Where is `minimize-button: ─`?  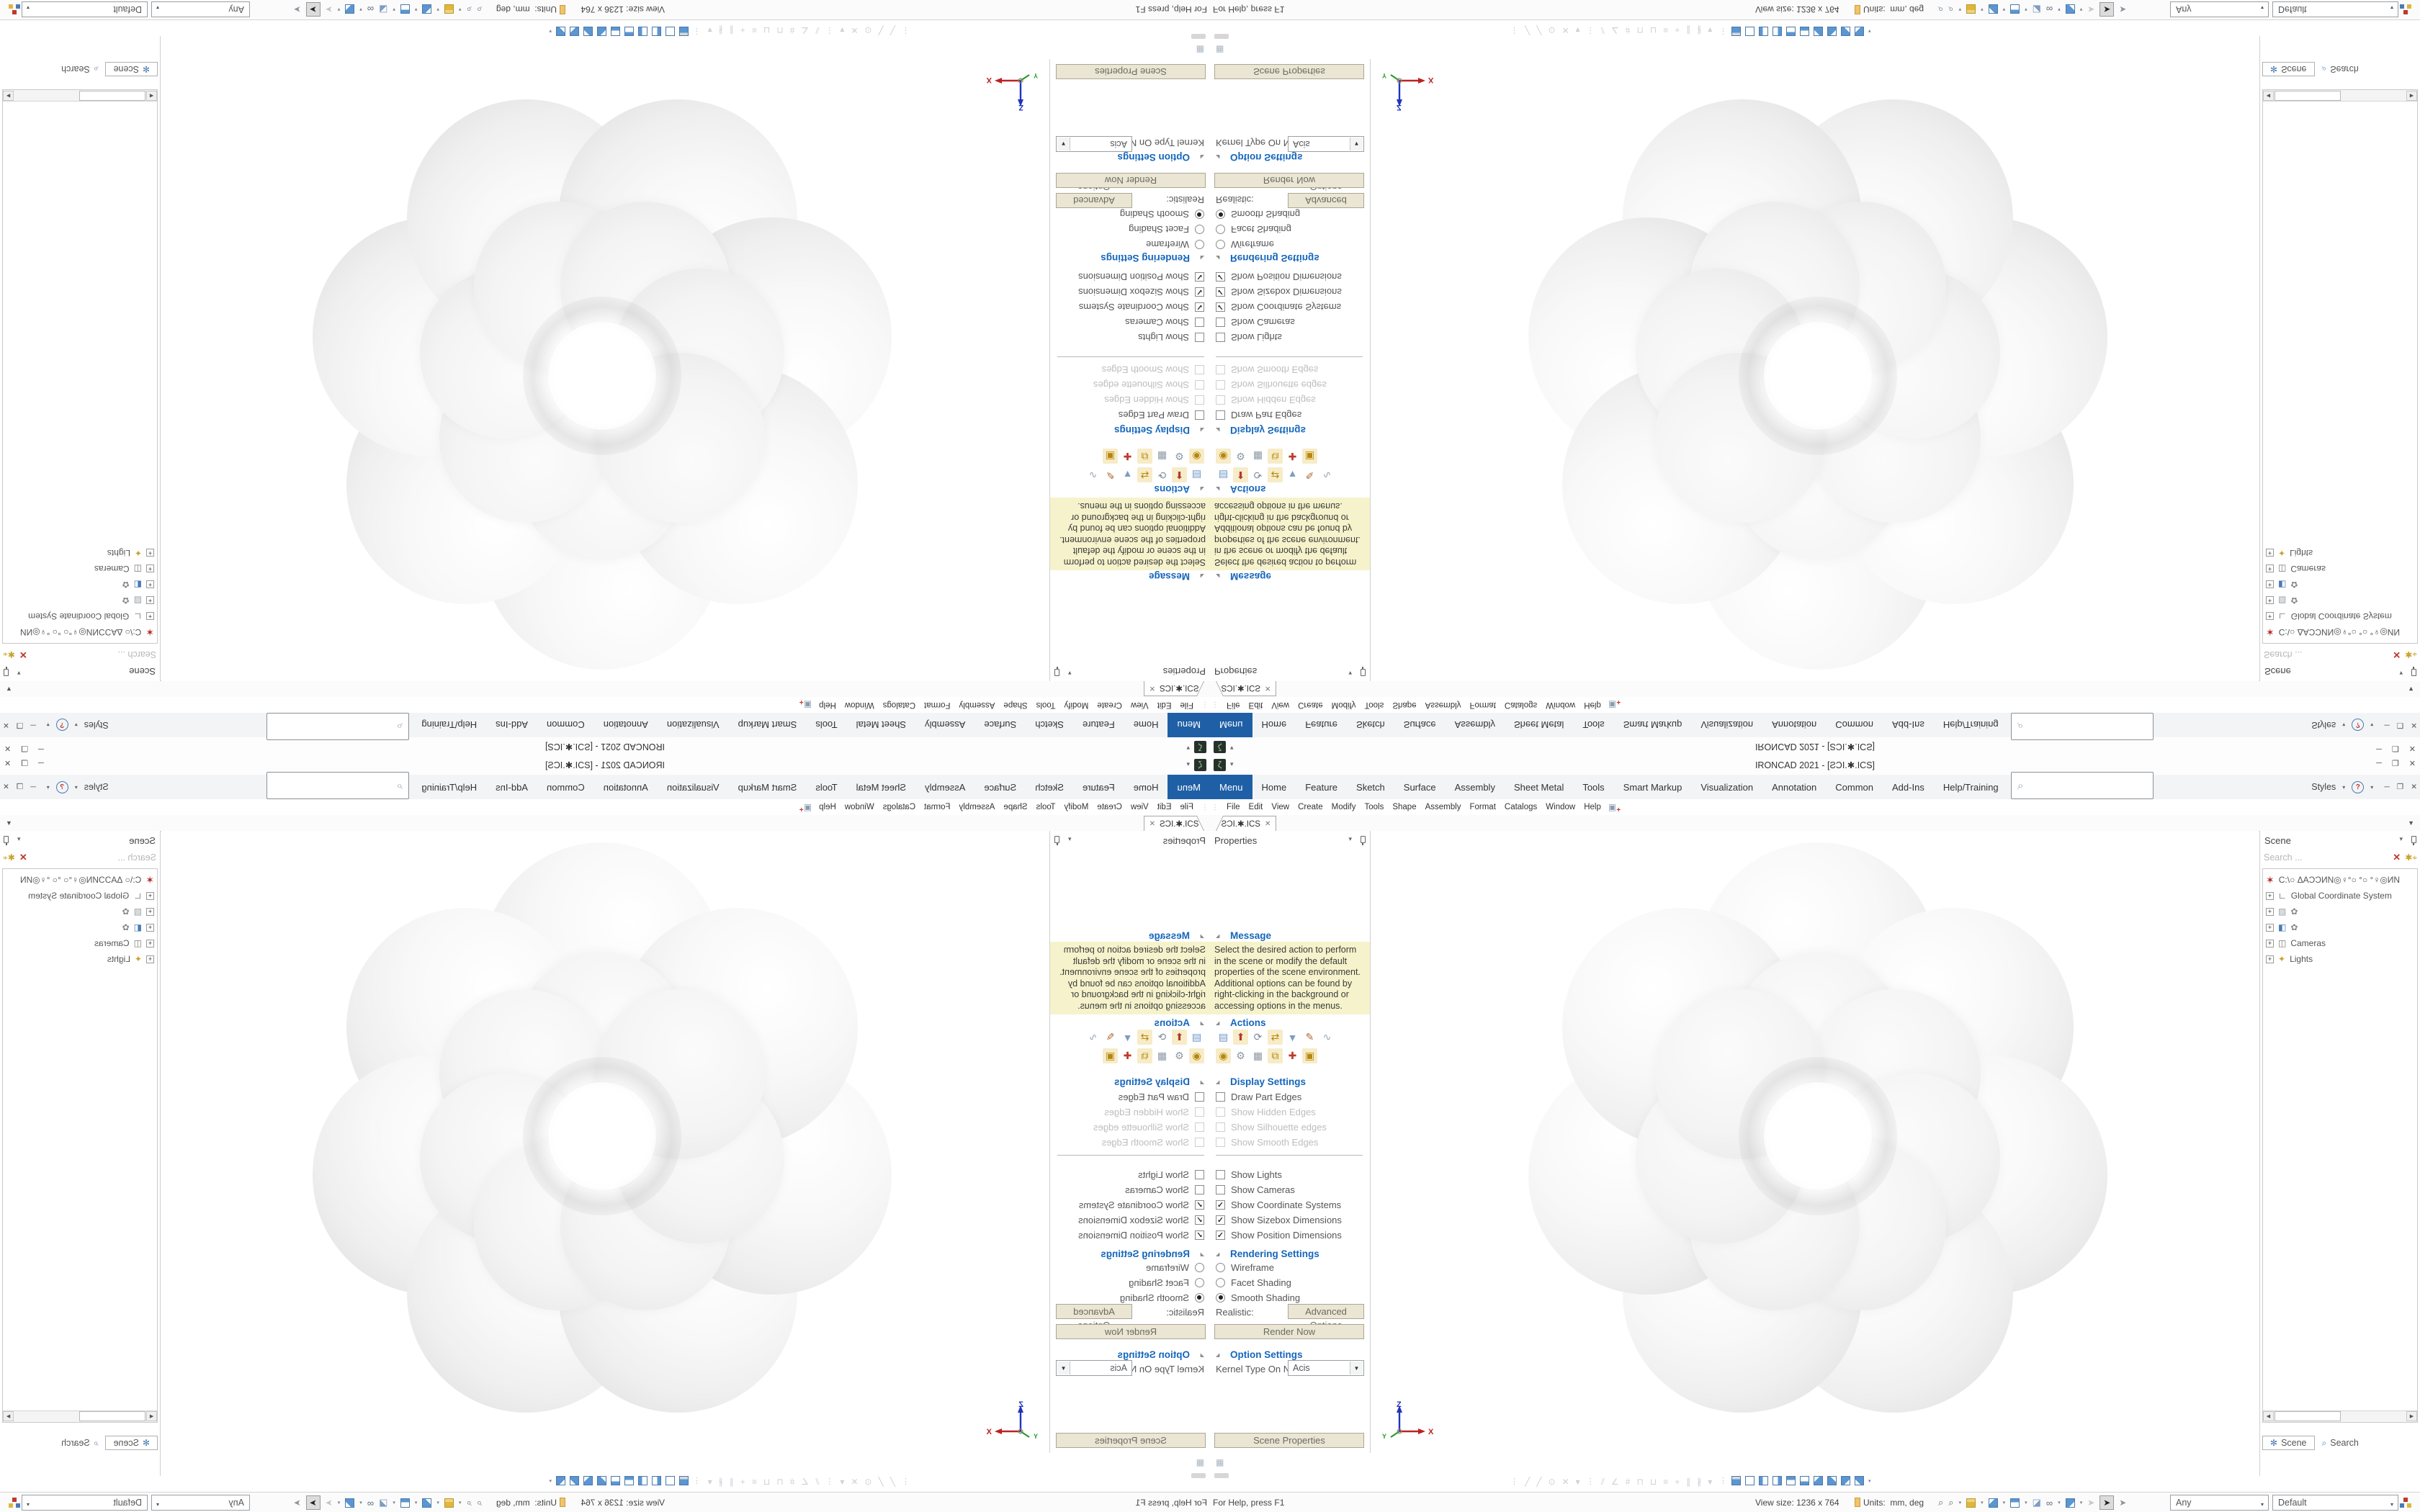 minimize-button: ─ is located at coordinates (2379, 763).